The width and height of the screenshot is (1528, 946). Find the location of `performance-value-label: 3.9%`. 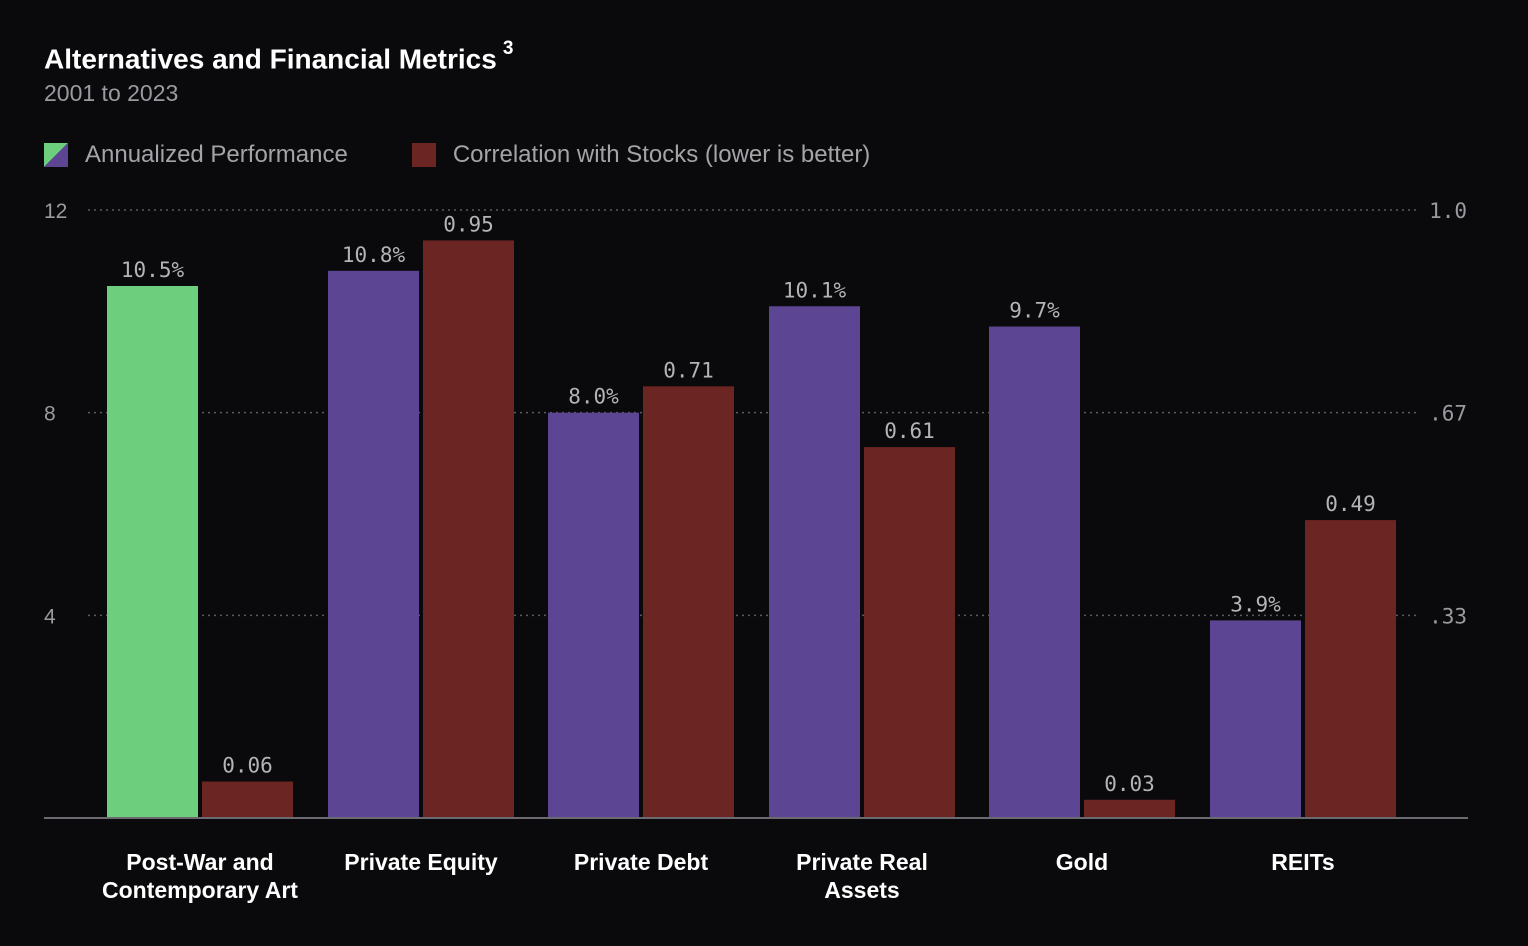

performance-value-label: 3.9% is located at coordinates (1255, 604).